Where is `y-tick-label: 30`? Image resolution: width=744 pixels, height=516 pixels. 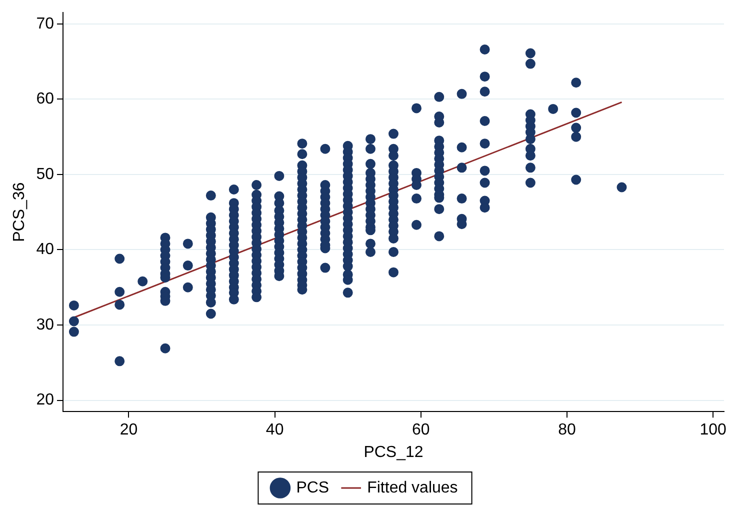 y-tick-label: 30 is located at coordinates (45, 325).